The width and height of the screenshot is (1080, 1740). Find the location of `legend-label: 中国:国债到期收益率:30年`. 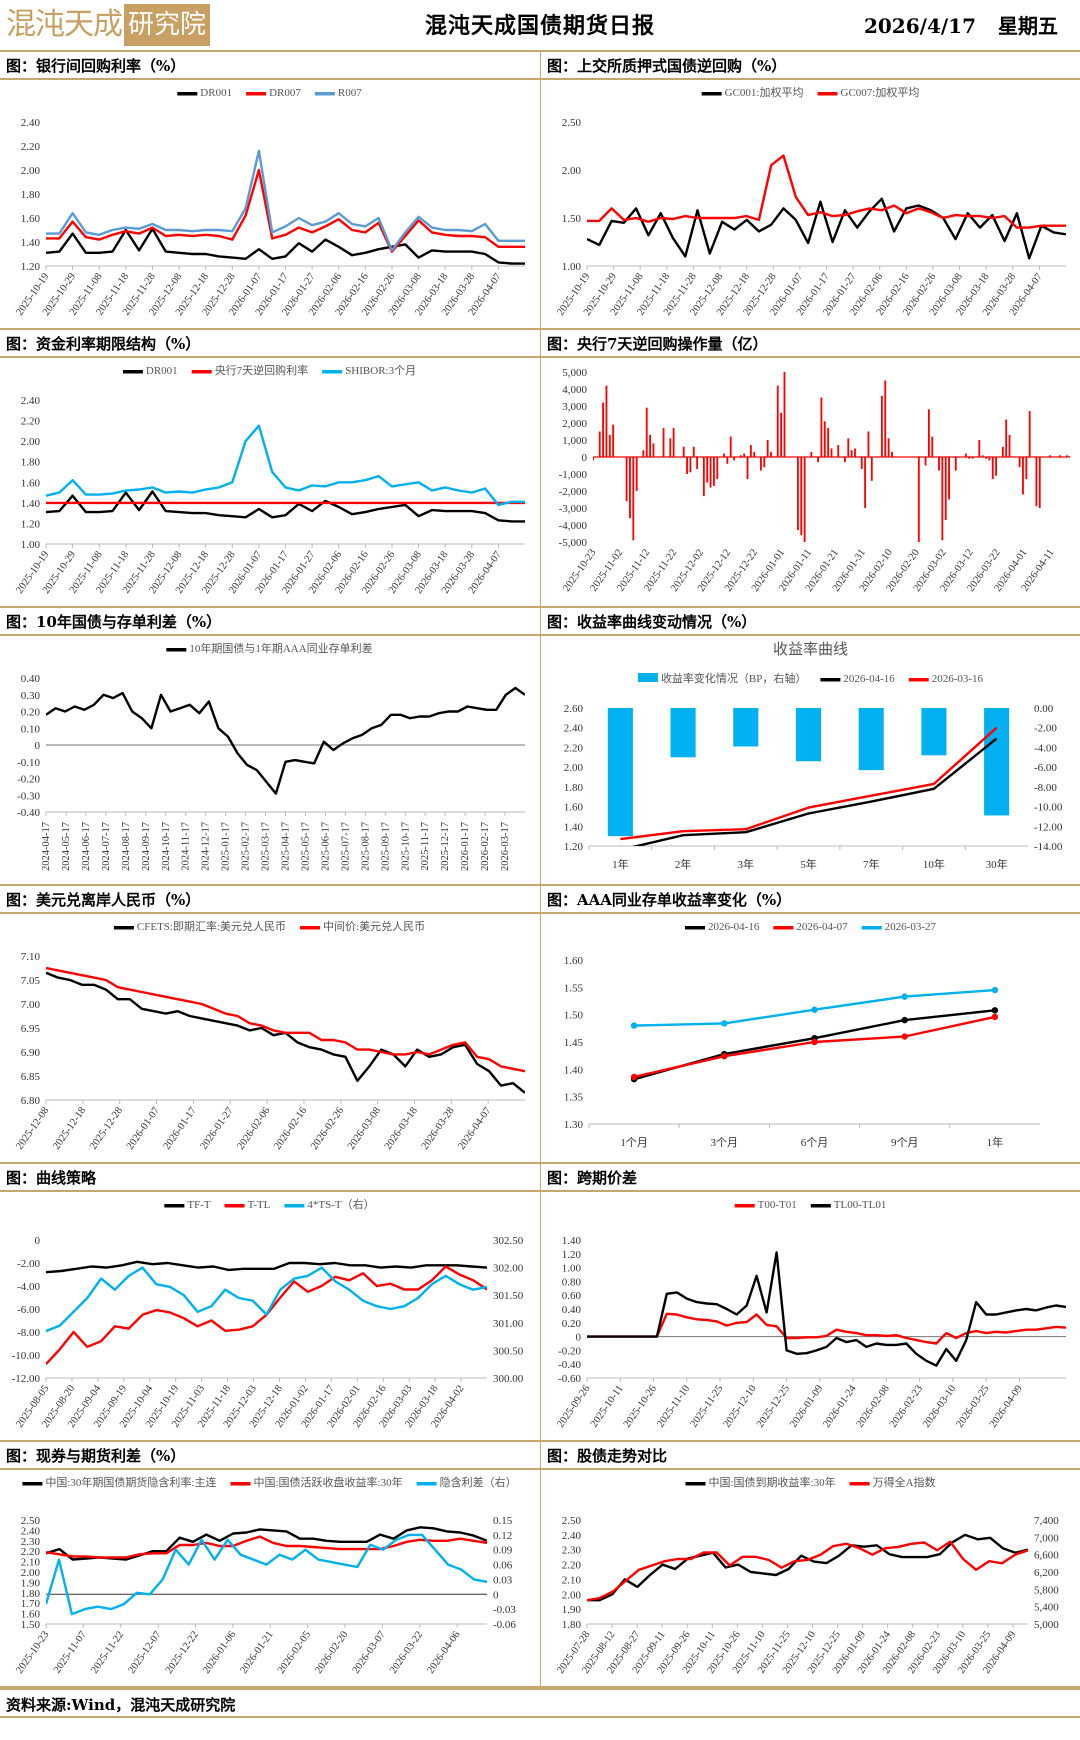

legend-label: 中国:国债到期收益率:30年 is located at coordinates (771, 1482).